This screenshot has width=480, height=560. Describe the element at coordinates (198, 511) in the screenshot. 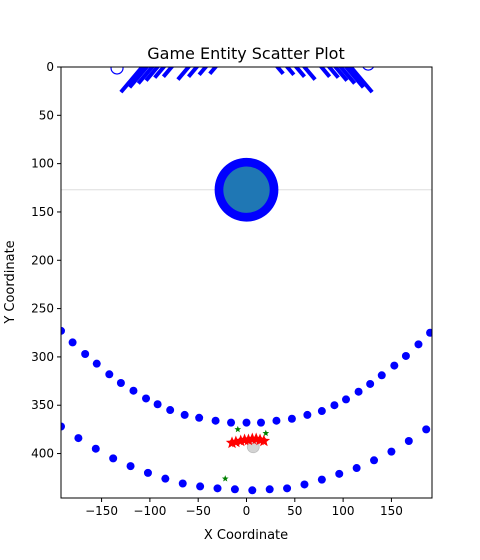

I see `x-tick-label: −50` at that location.